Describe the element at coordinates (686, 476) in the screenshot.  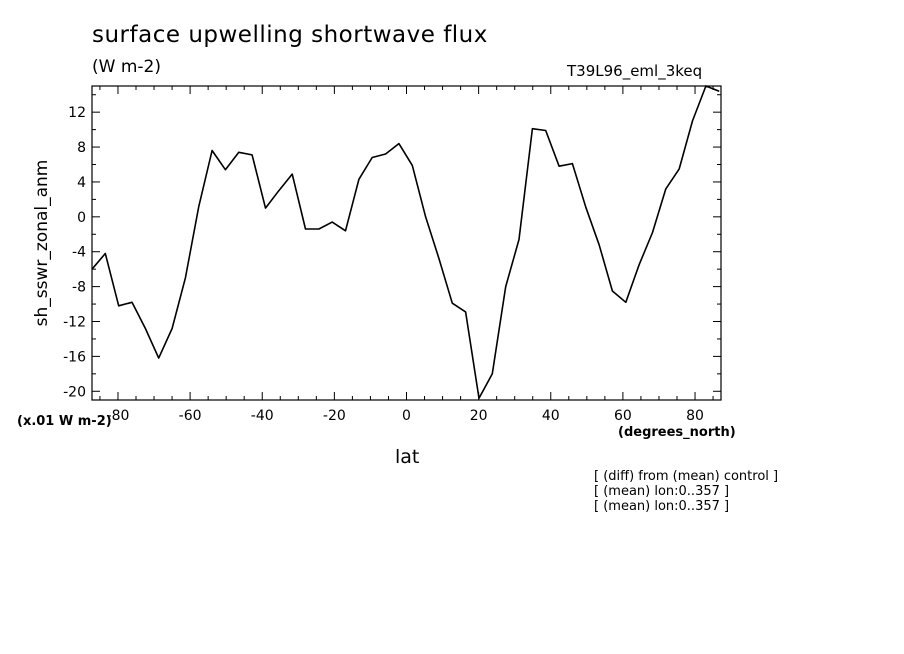
I see `note-line-1: [ (diff) from (mean) control ]` at that location.